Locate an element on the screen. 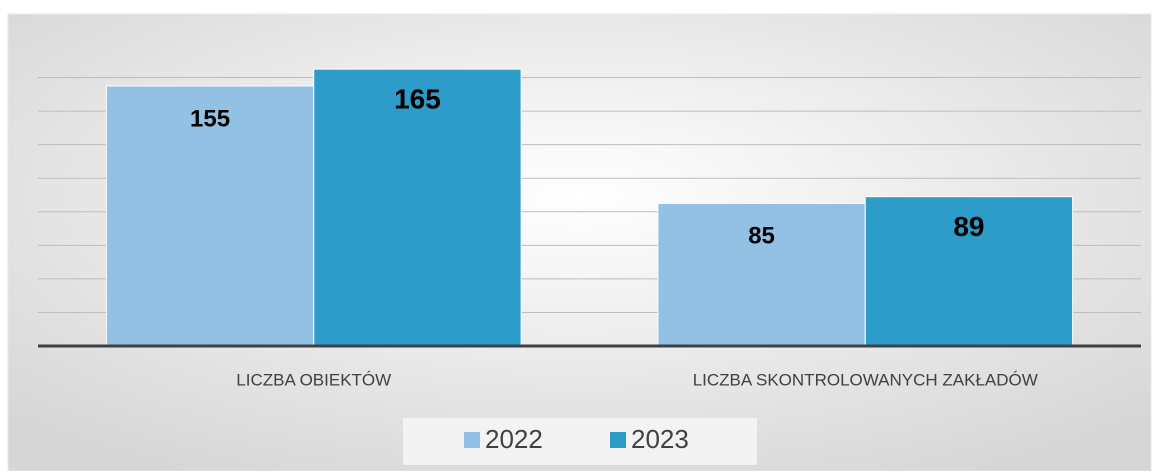  x-tick-label: LICZBA OBIEKTÓW is located at coordinates (313, 379).